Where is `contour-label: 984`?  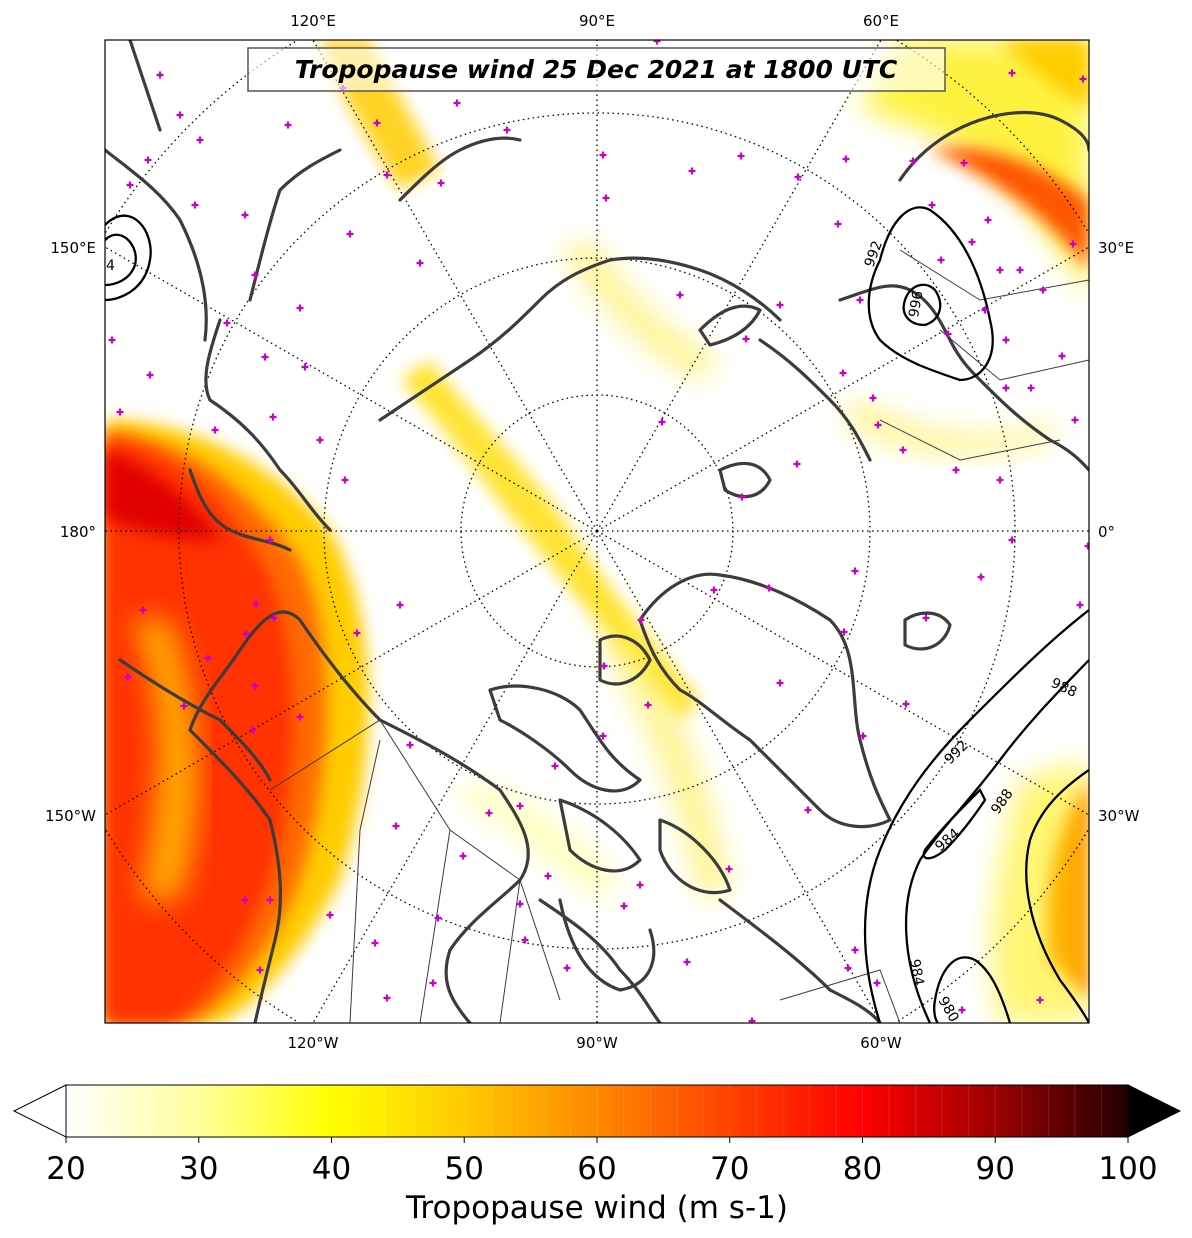 contour-label: 984 is located at coordinates (916, 972).